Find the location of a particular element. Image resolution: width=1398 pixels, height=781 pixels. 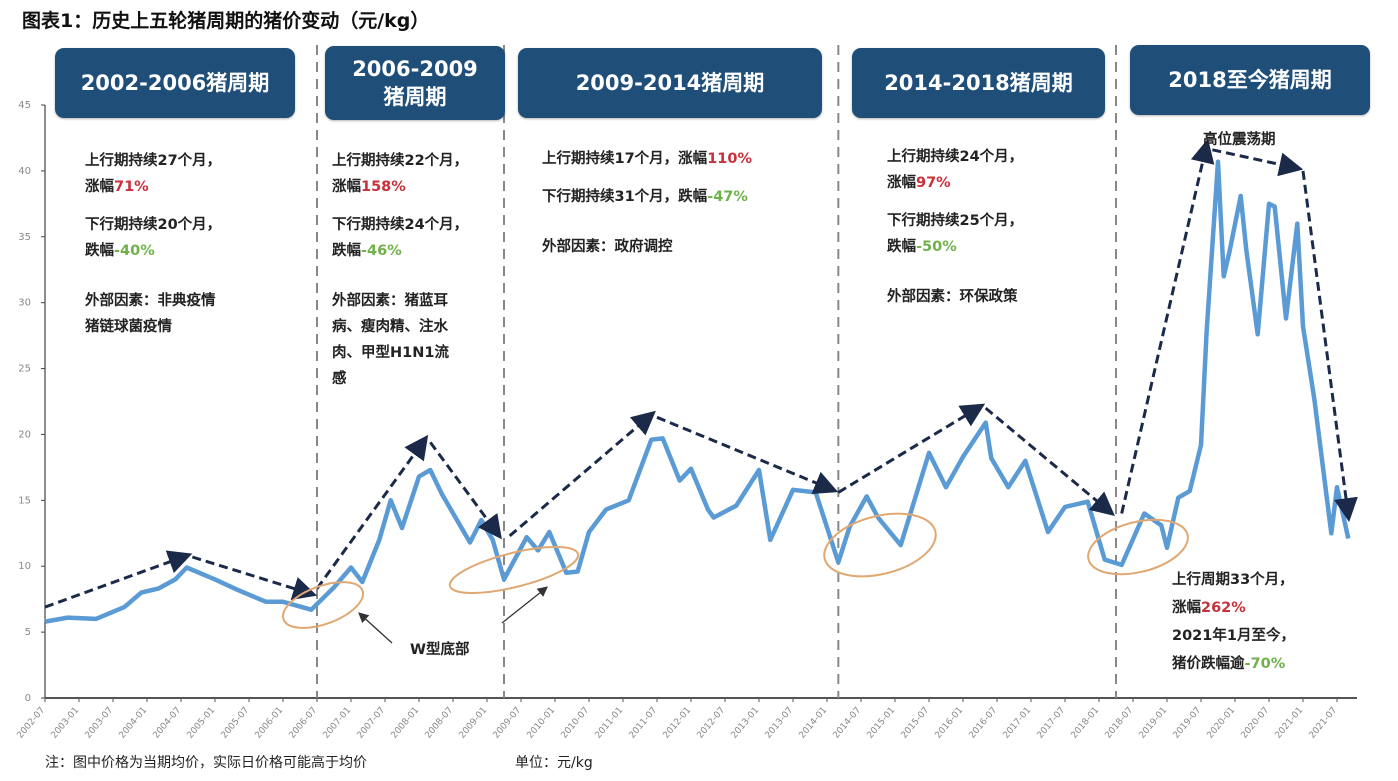

note-line: 上行期持续27个月， is located at coordinates (153, 161).